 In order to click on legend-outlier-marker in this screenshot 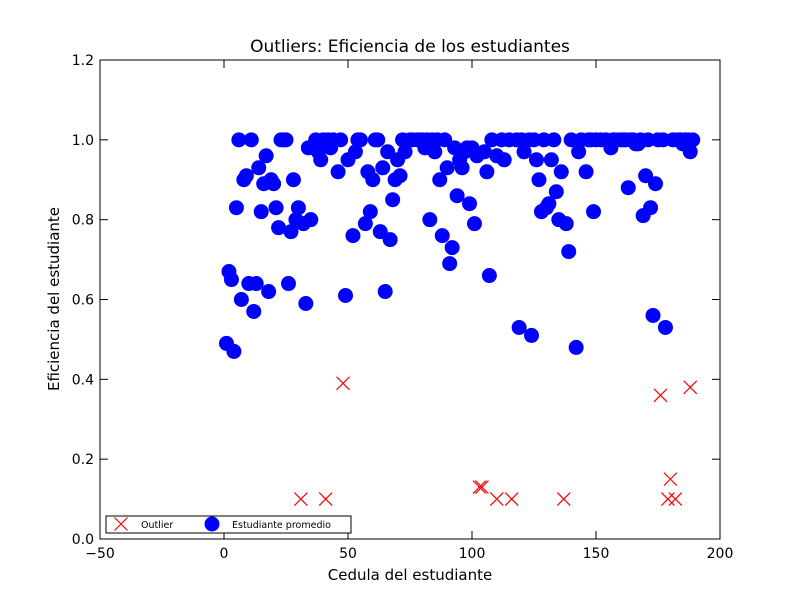, I will do `click(121, 524)`.